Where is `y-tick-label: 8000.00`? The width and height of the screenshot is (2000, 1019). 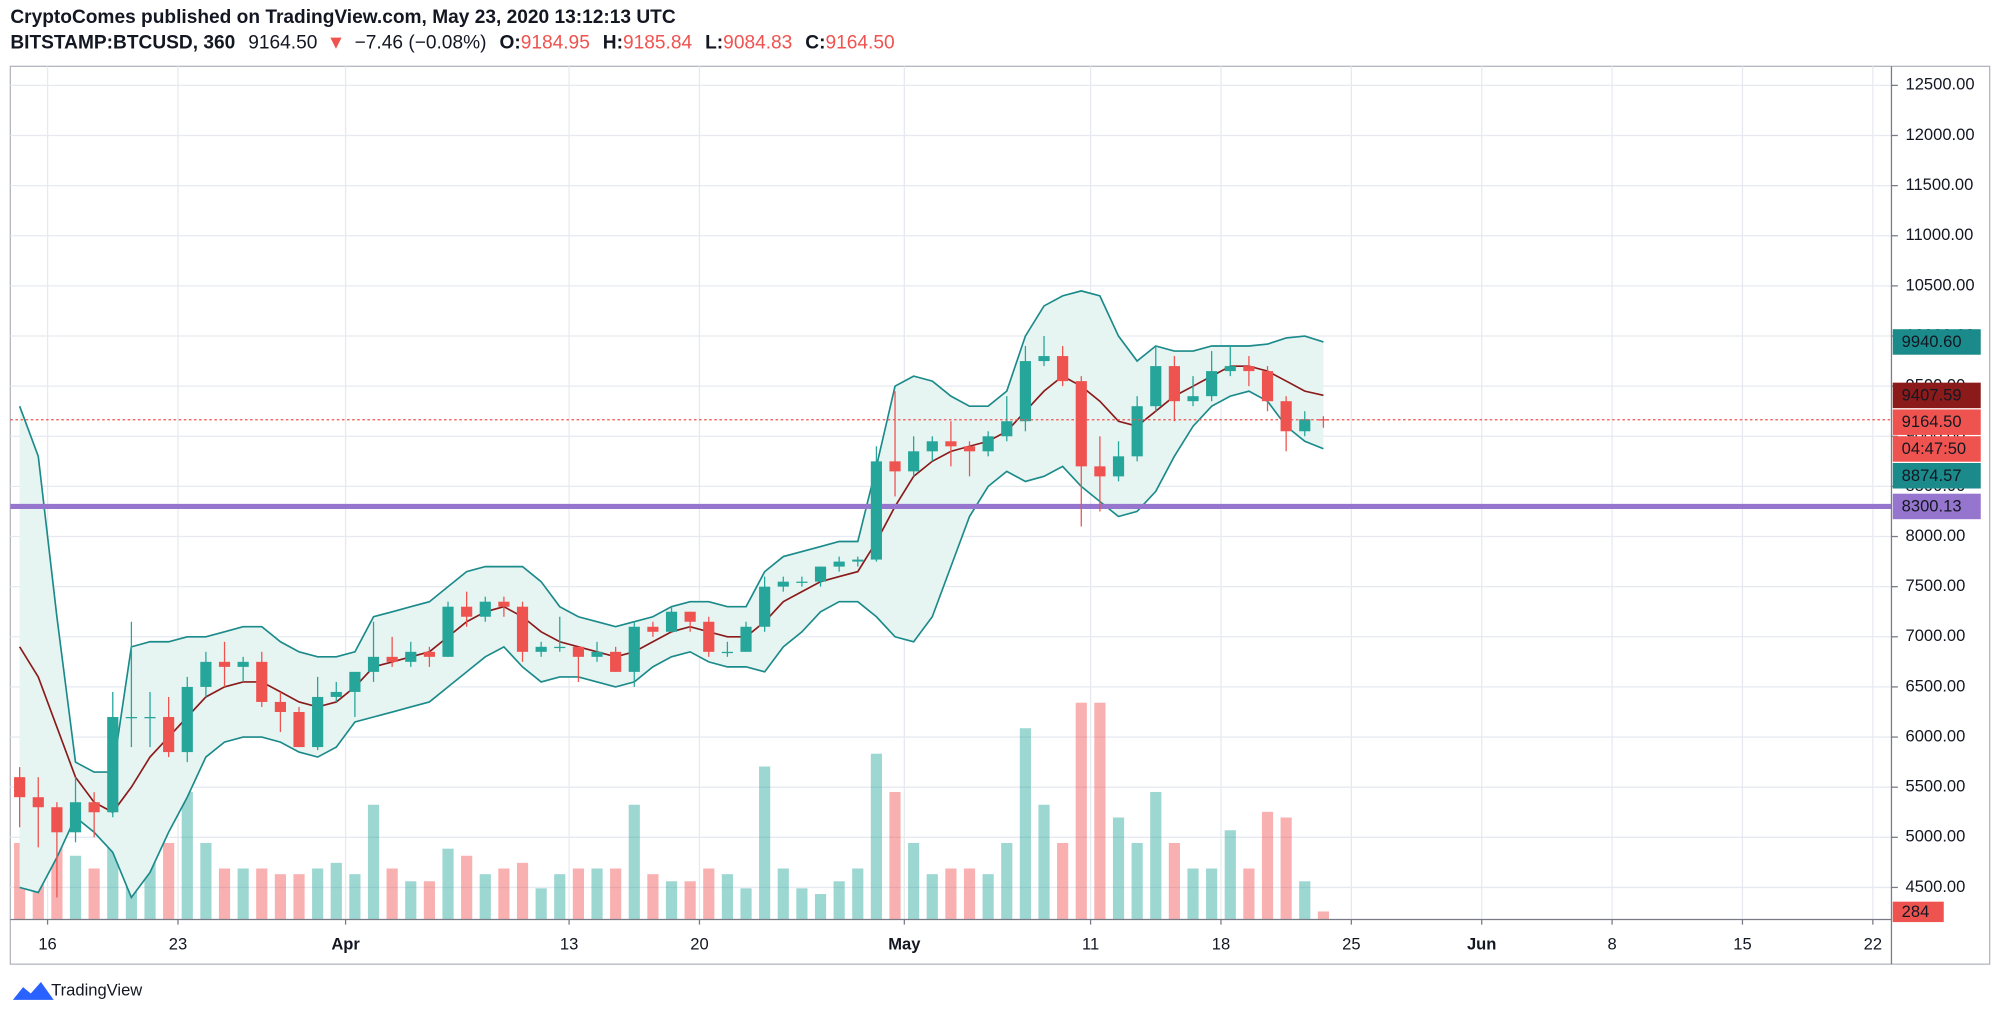 y-tick-label: 8000.00 is located at coordinates (1935, 535).